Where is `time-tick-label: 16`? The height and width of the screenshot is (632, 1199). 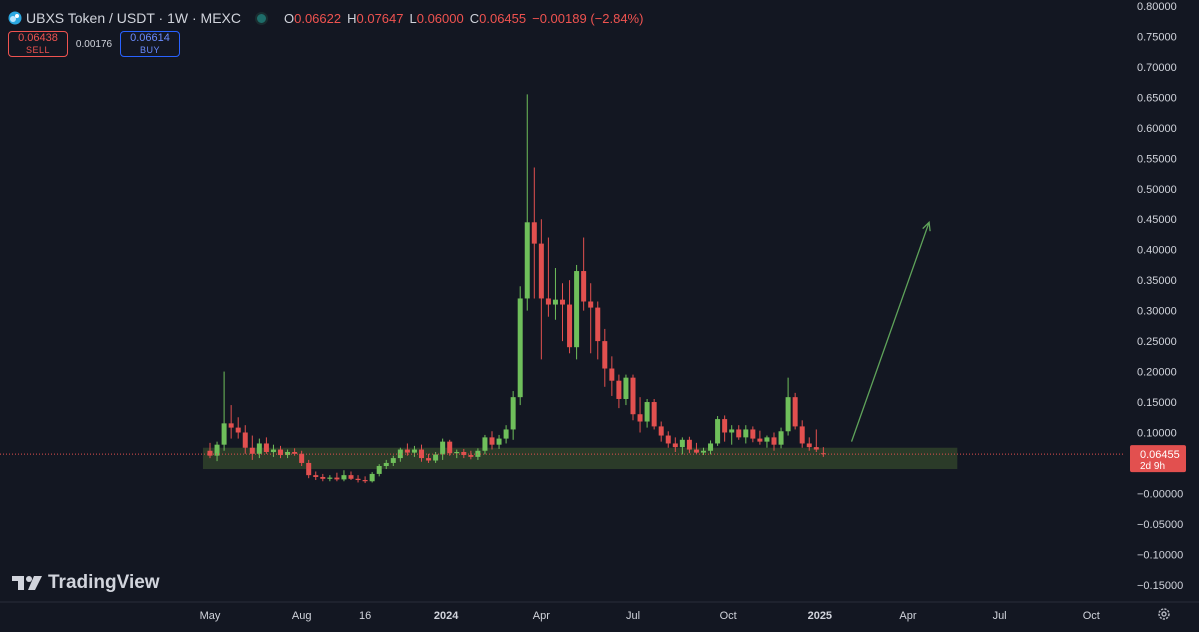 time-tick-label: 16 is located at coordinates (365, 616).